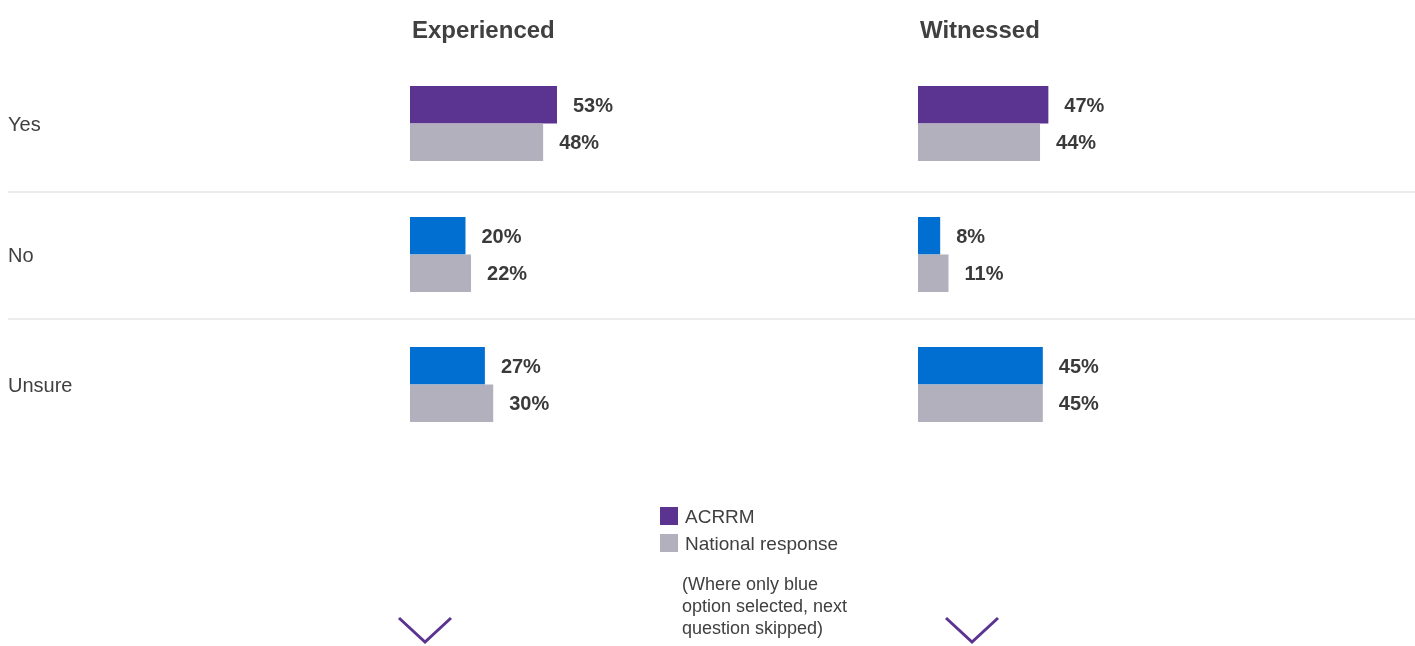 This screenshot has height=646, width=1415. I want to click on data-label: 27%, so click(521, 365).